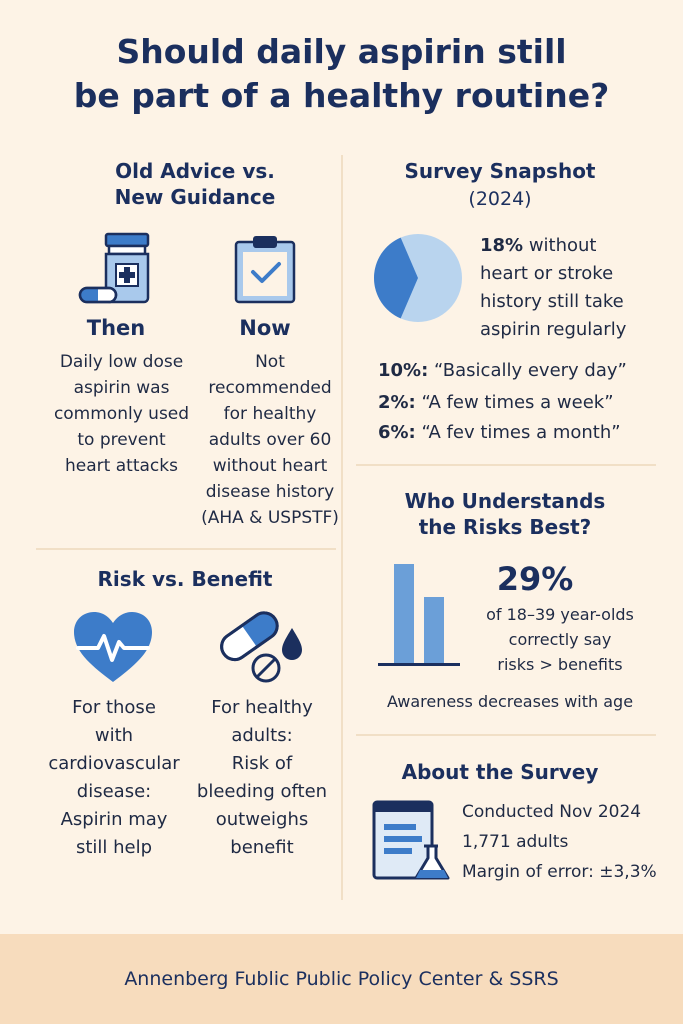 Image resolution: width=683 pixels, height=1024 pixels. What do you see at coordinates (560, 614) in the screenshot?
I see `understands-line: of 18–39 year-olds` at bounding box center [560, 614].